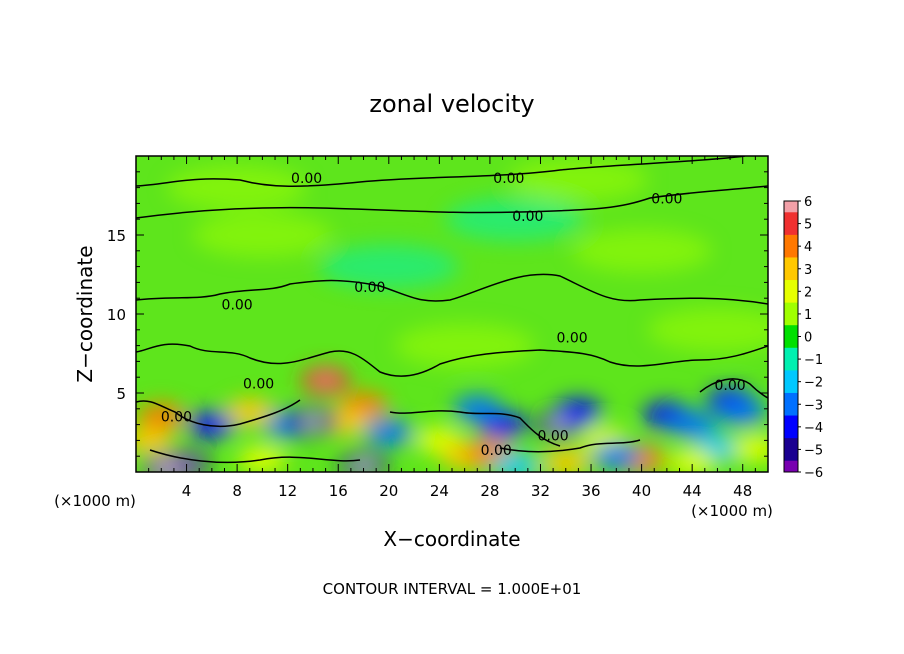 This screenshot has height=654, width=904. What do you see at coordinates (287, 491) in the screenshot?
I see `x-tick-label: 12` at bounding box center [287, 491].